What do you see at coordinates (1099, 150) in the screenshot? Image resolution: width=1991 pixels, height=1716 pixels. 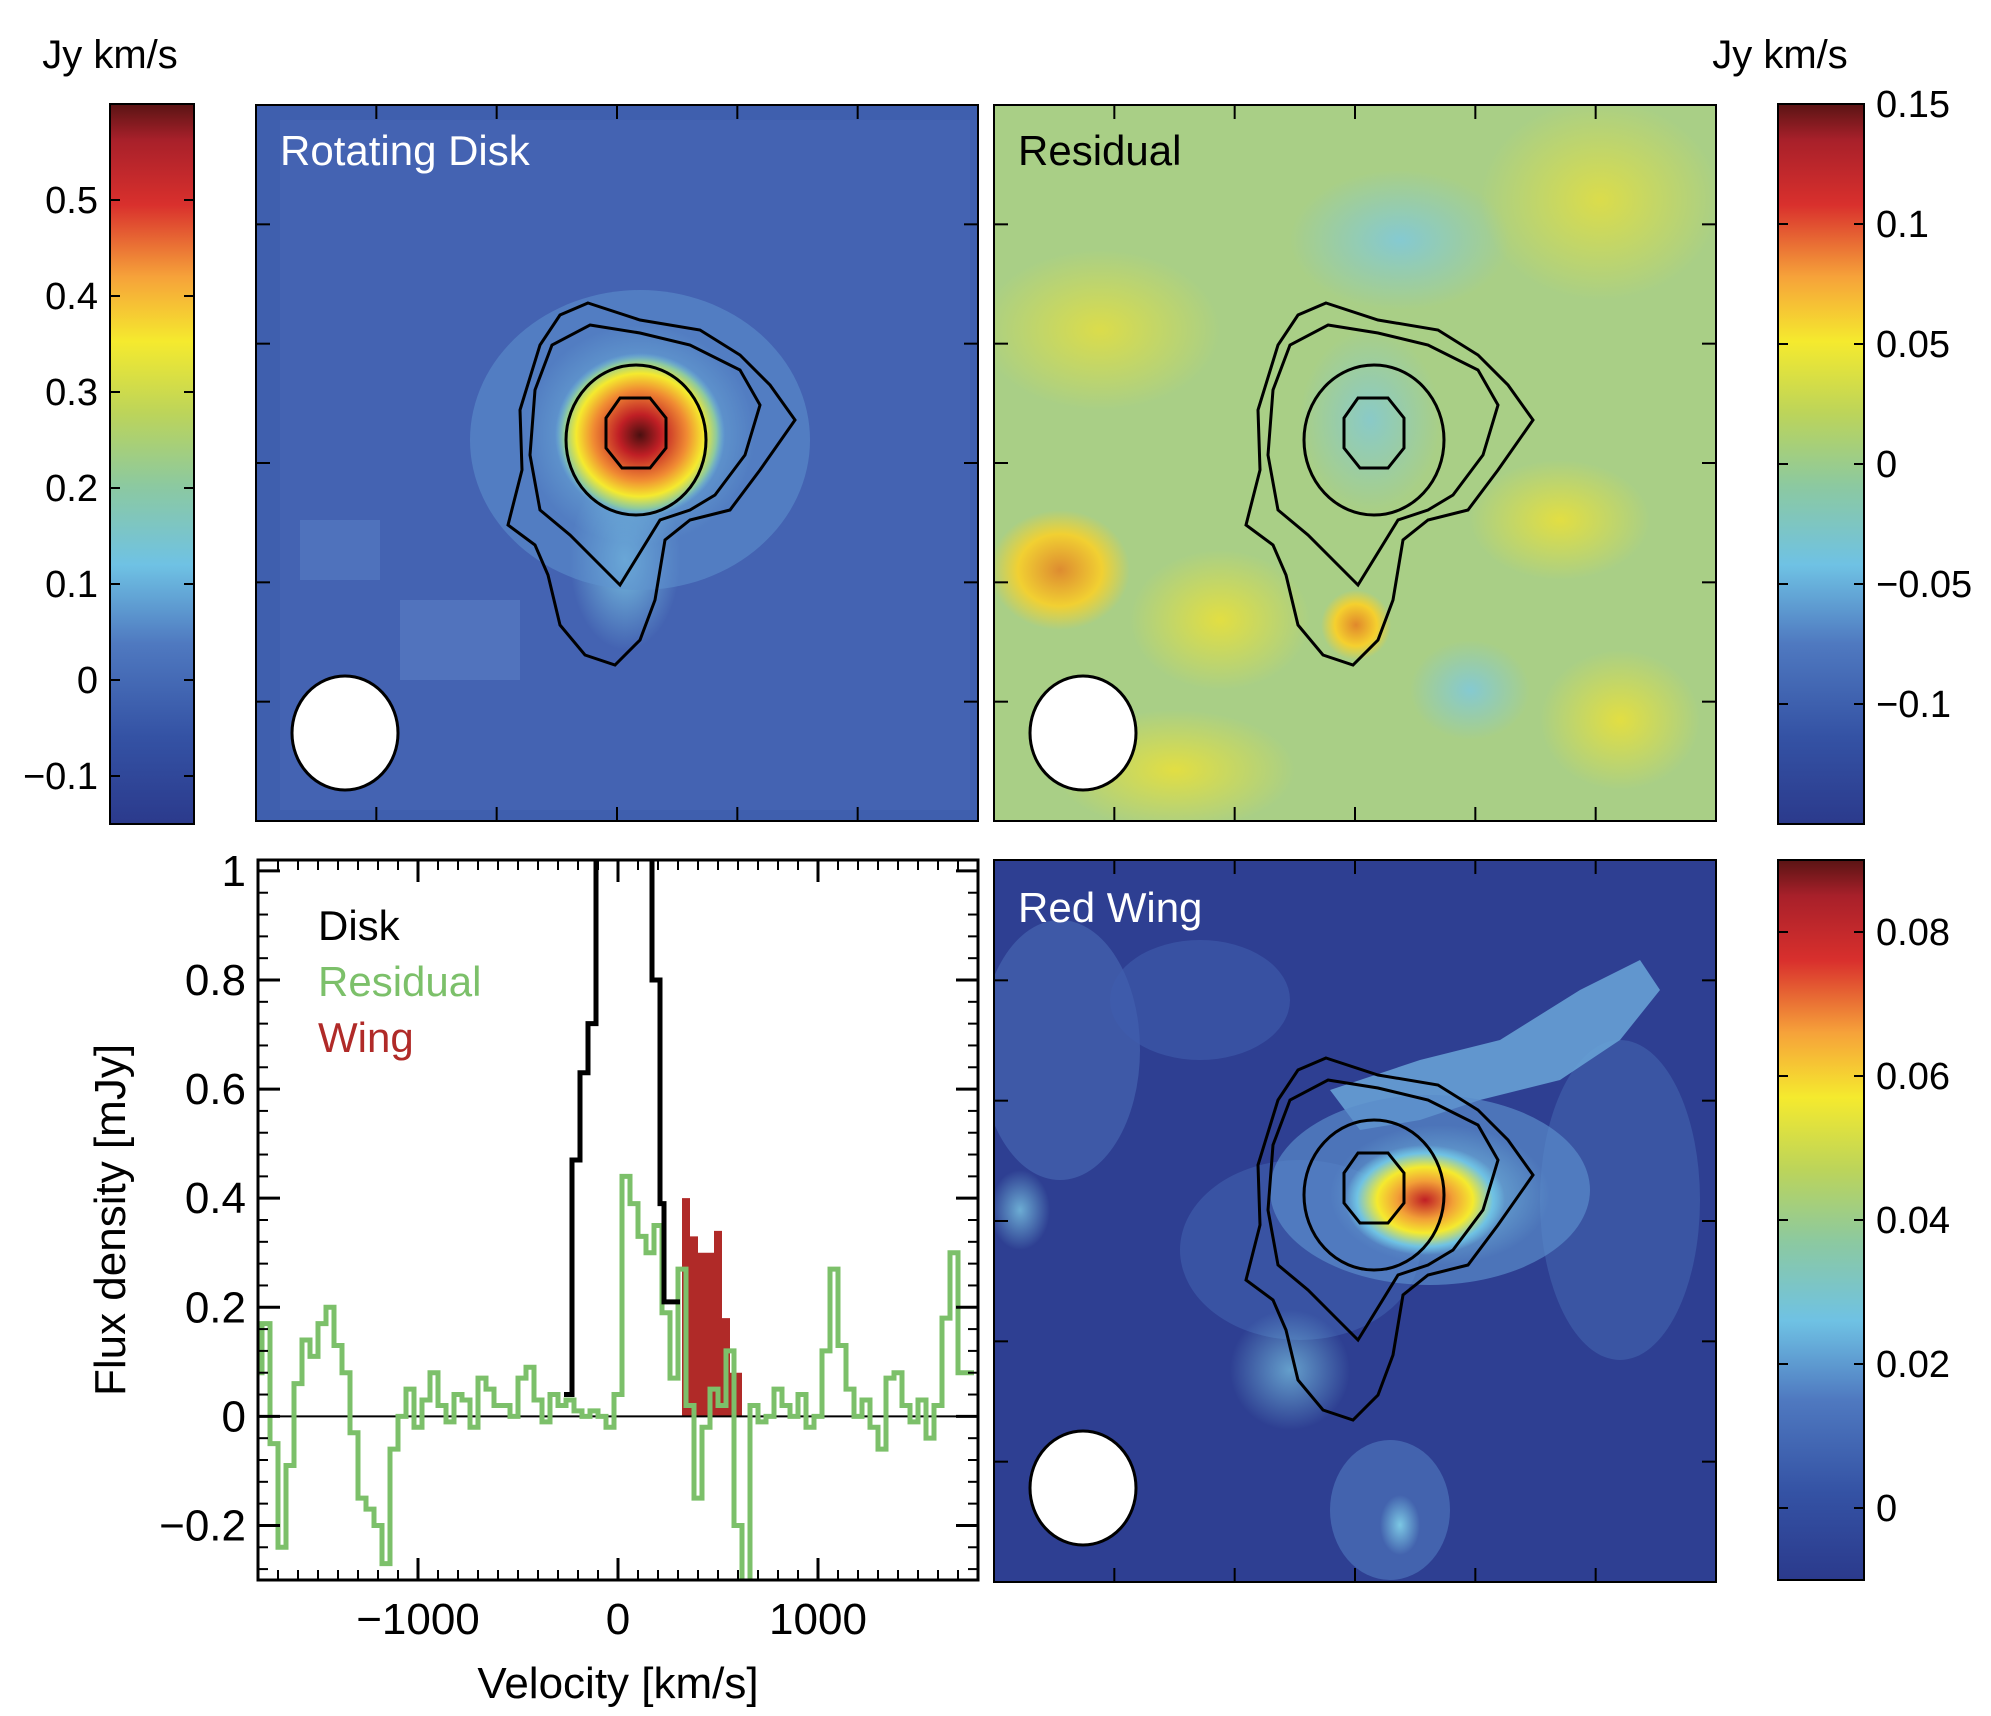 I see `panel-title-residual: Residual` at bounding box center [1099, 150].